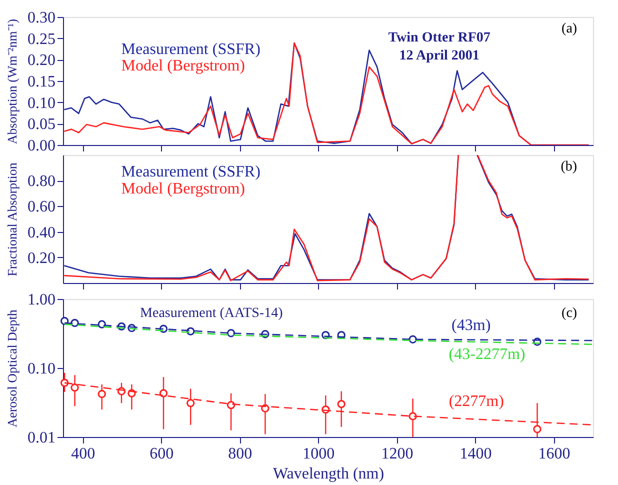  Describe the element at coordinates (439, 56) in the screenshot. I see `annotation: 12 April 2001` at that location.